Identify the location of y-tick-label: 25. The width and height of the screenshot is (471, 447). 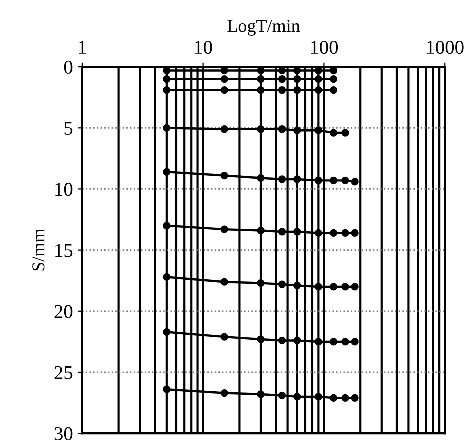
(63, 373).